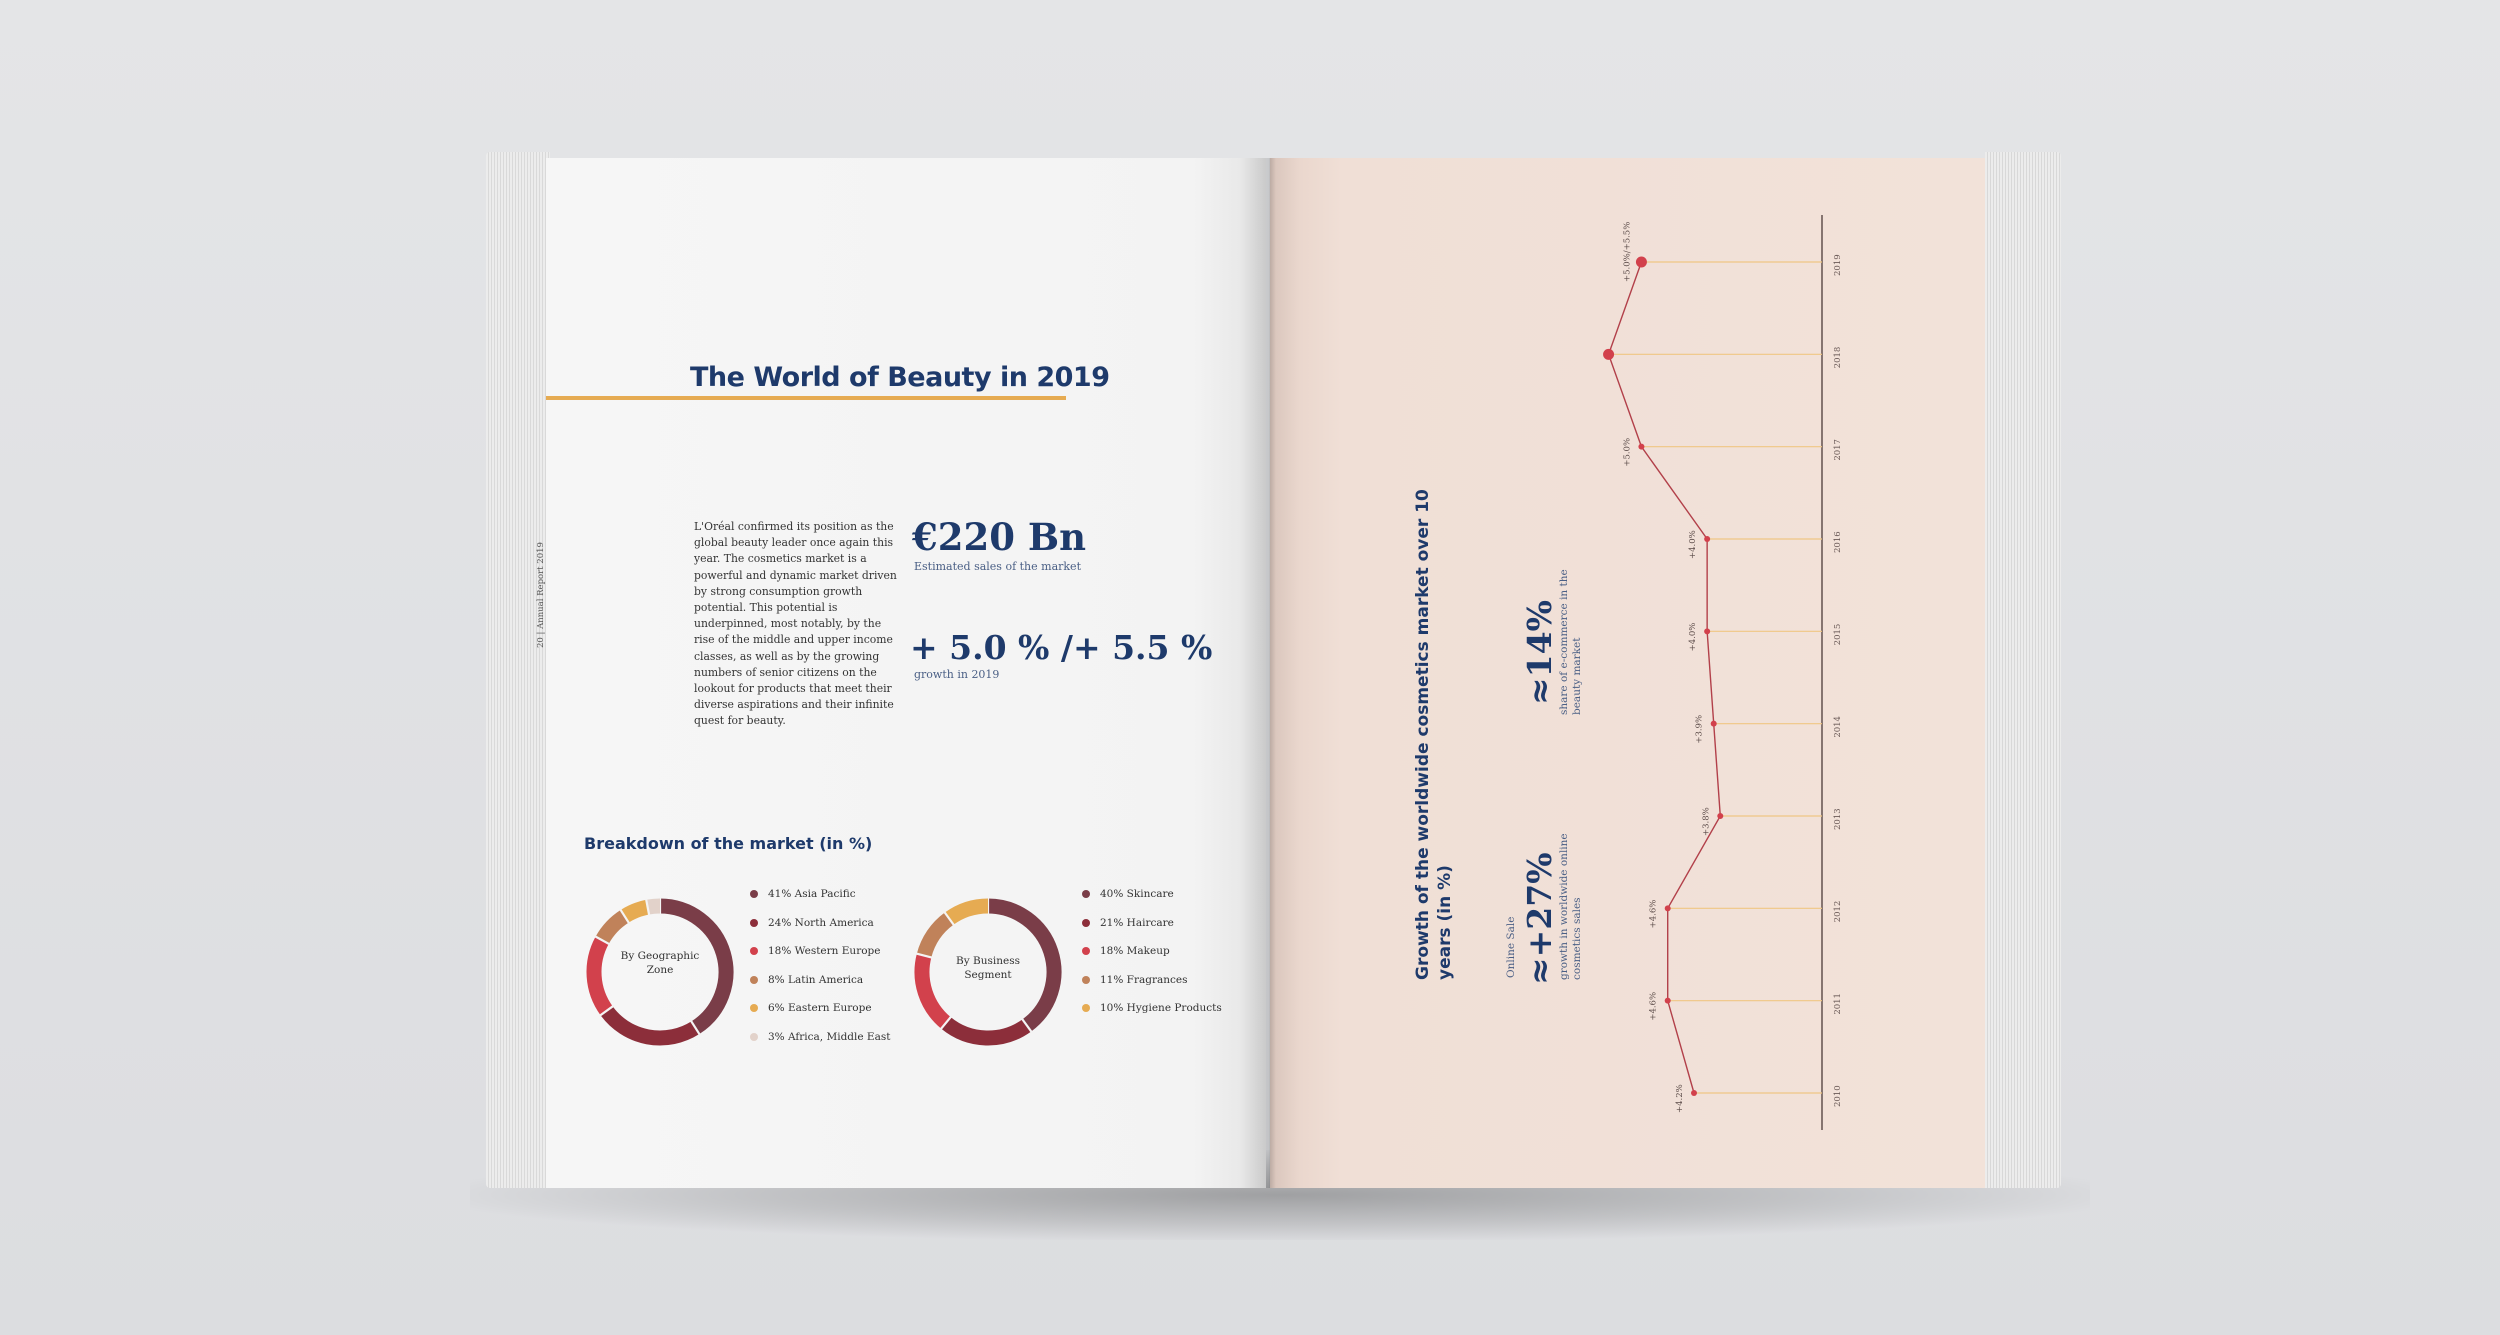  What do you see at coordinates (988, 961) in the screenshot?
I see `donut-center-line: By Business` at bounding box center [988, 961].